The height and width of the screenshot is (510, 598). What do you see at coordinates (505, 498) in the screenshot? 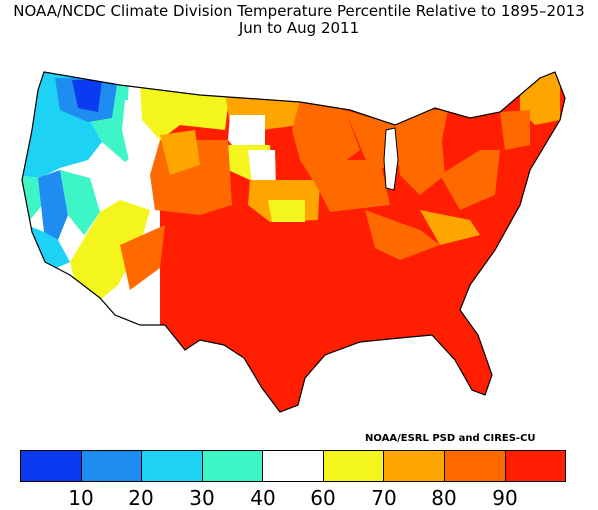
I see `colorbar-tick-label: 90` at bounding box center [505, 498].